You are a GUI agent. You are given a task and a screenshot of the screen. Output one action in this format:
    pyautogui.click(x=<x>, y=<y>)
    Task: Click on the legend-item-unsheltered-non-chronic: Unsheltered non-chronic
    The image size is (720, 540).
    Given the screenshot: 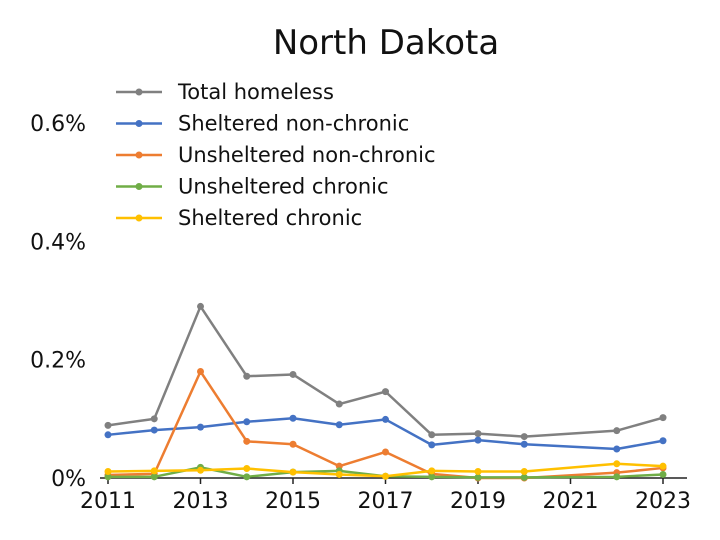 What is the action you would take?
    pyautogui.click(x=276, y=155)
    